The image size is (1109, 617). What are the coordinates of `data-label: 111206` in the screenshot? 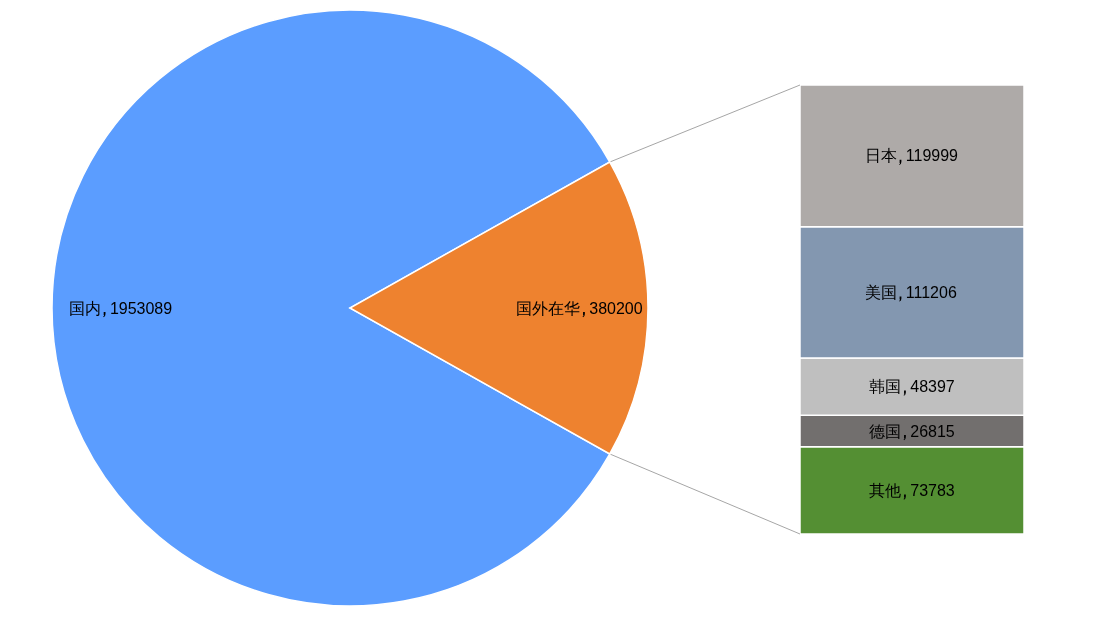 It's located at (931, 292).